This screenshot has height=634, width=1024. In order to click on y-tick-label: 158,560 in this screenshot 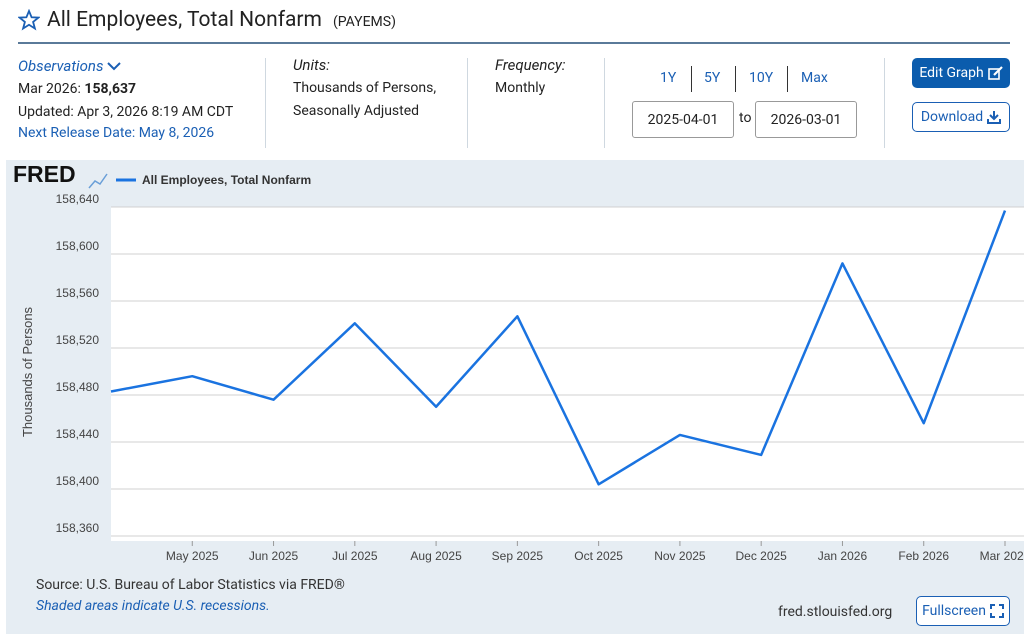, I will do `click(78, 293)`.